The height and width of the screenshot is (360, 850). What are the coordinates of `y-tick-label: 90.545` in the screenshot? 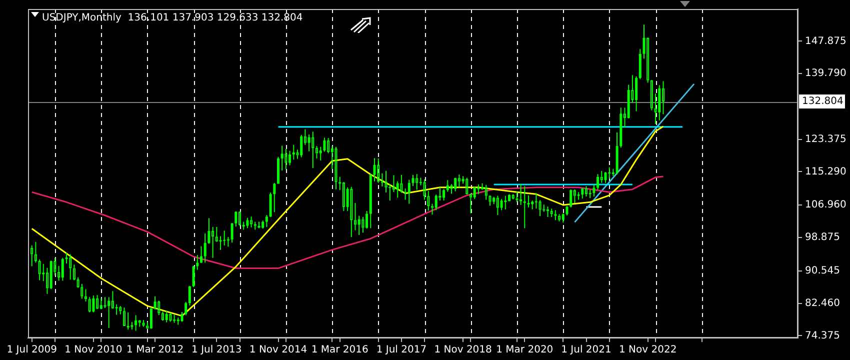 It's located at (822, 270).